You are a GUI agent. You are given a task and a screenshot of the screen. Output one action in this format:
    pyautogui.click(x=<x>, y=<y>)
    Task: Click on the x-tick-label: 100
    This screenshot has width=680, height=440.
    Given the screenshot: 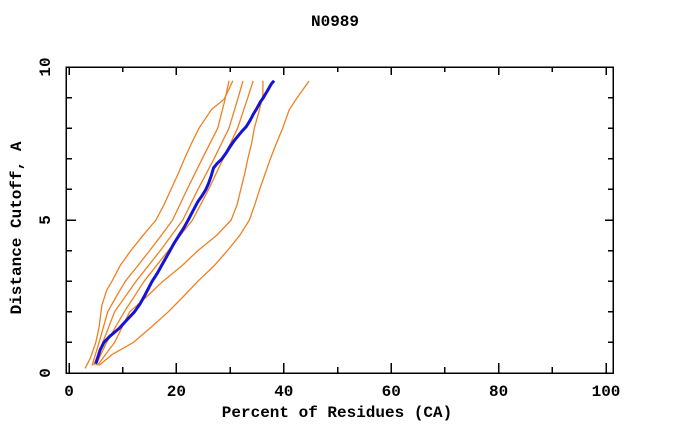 What is the action you would take?
    pyautogui.click(x=606, y=392)
    